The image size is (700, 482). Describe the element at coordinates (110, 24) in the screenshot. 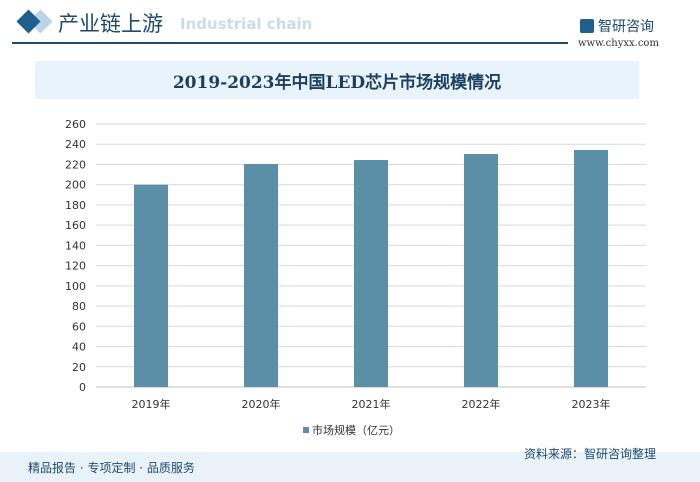

I see `header-title: 产业链上游` at that location.